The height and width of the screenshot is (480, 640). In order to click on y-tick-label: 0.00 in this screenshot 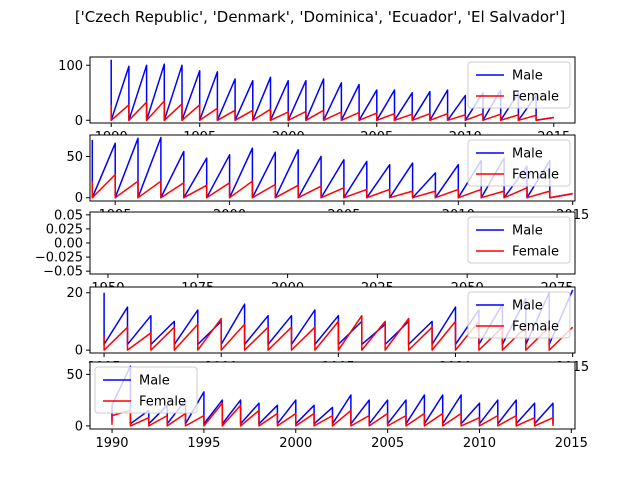, I will do `click(68, 244)`.